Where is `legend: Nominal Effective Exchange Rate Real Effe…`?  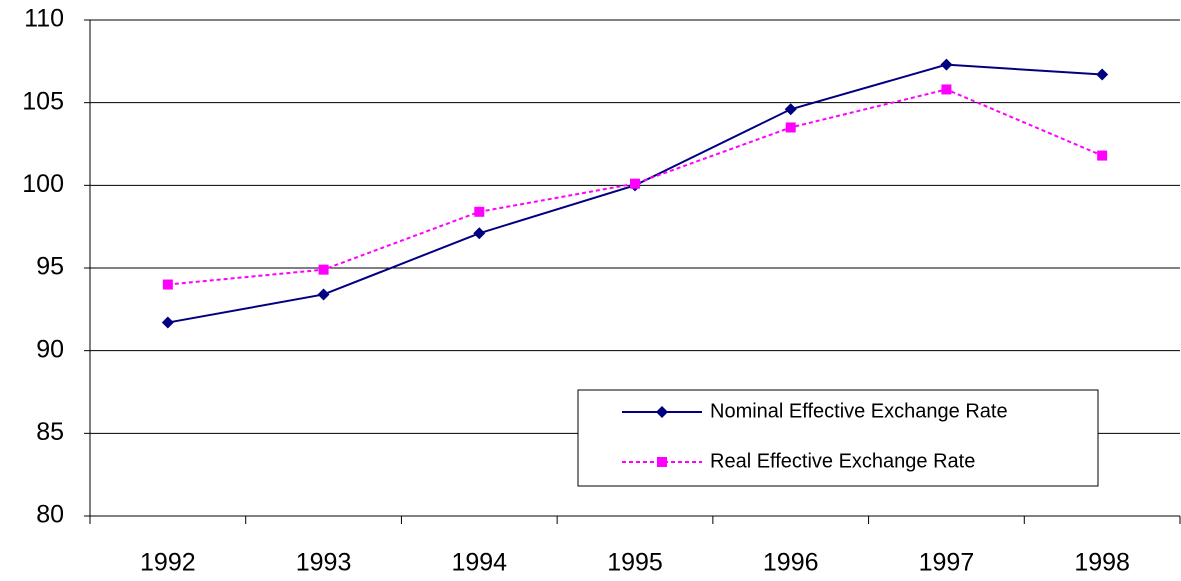 legend: Nominal Effective Exchange Rate Real Effe… is located at coordinates (838, 438).